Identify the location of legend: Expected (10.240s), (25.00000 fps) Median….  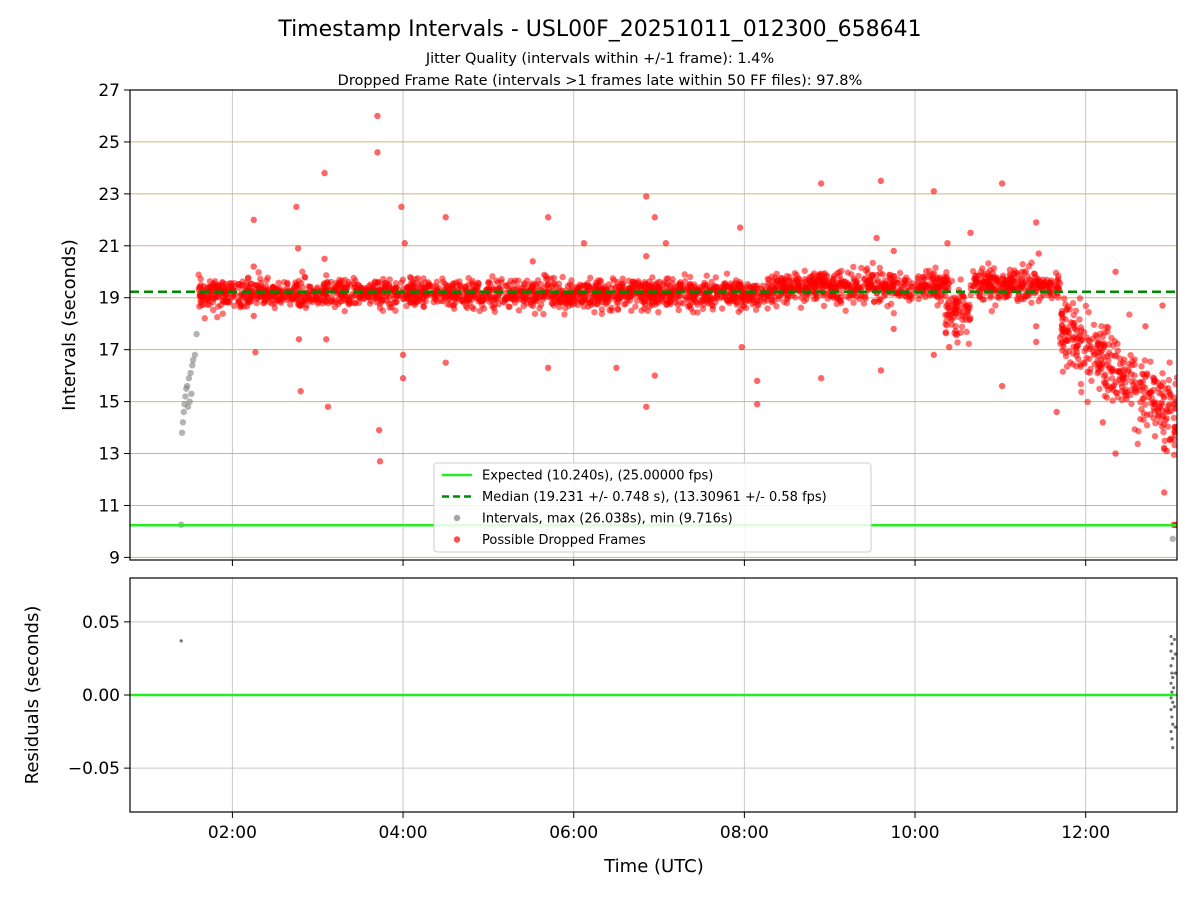
(652, 507).